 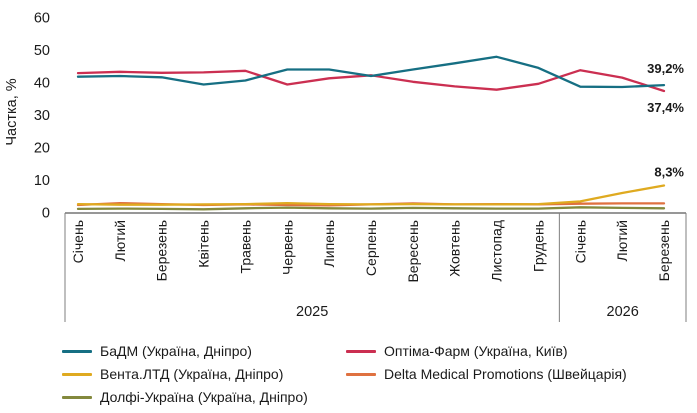 What do you see at coordinates (287, 247) in the screenshot?
I see `x-month-label: Червень` at bounding box center [287, 247].